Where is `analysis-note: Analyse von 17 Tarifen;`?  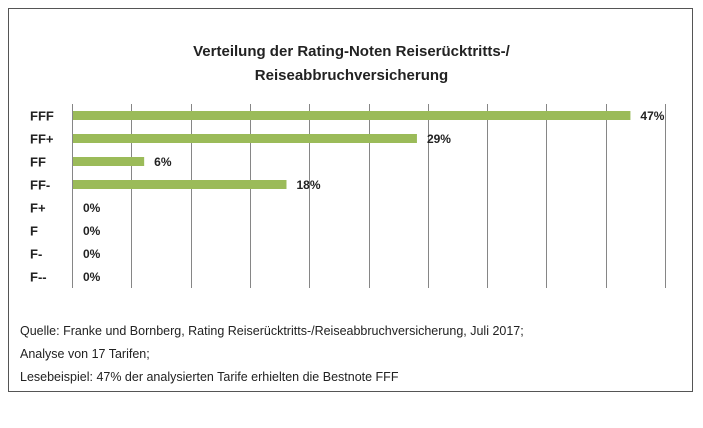
analysis-note: Analyse von 17 Tarifen; is located at coordinates (85, 354).